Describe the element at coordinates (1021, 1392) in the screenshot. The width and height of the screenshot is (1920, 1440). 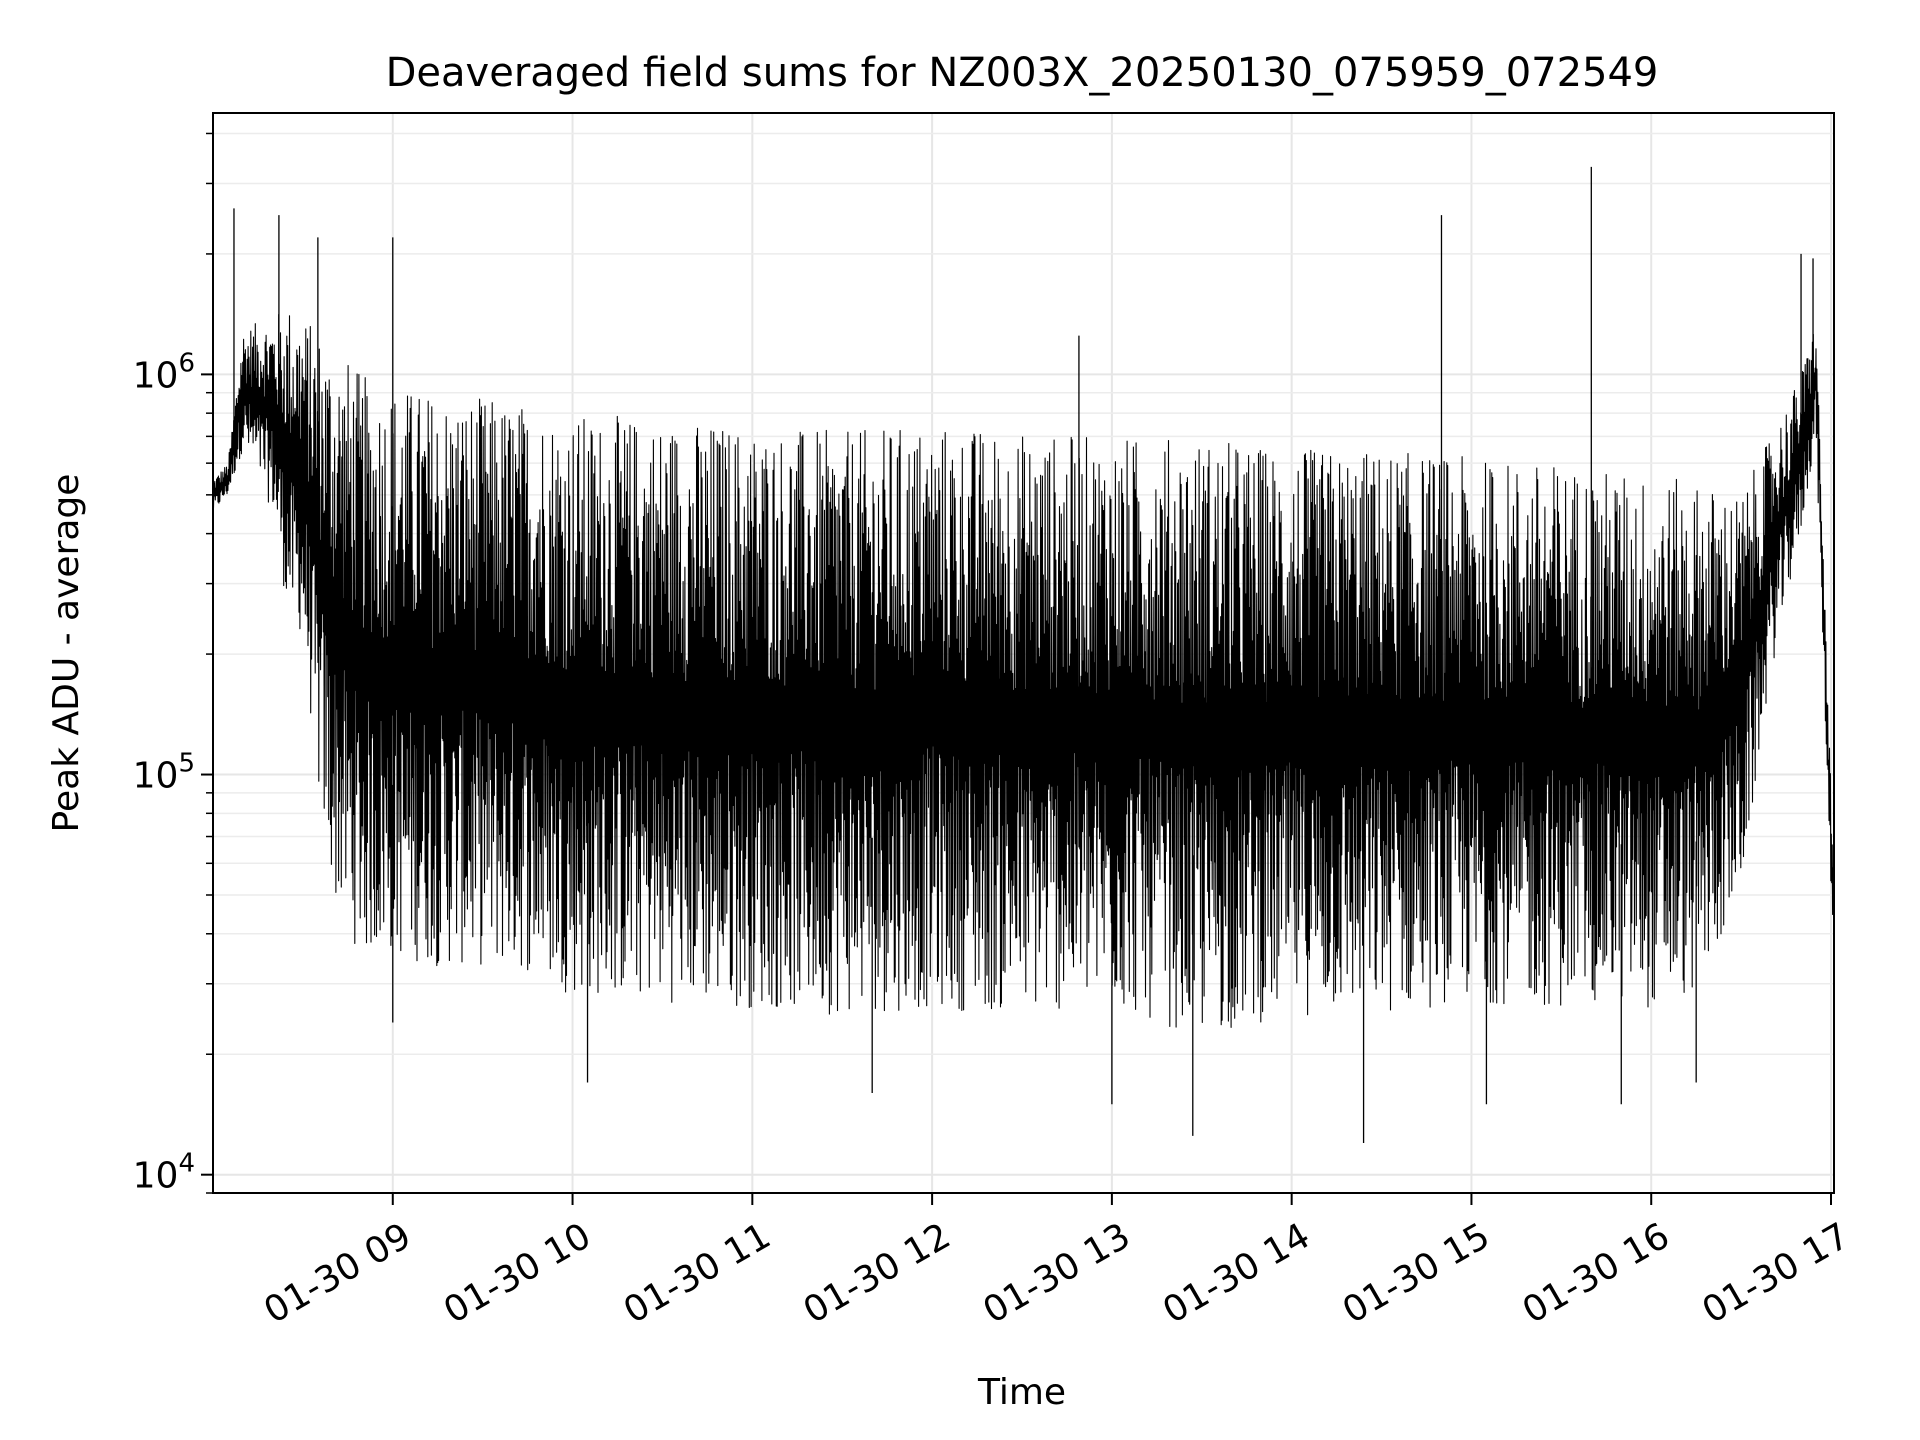
I see `x-axis-label: Time` at that location.